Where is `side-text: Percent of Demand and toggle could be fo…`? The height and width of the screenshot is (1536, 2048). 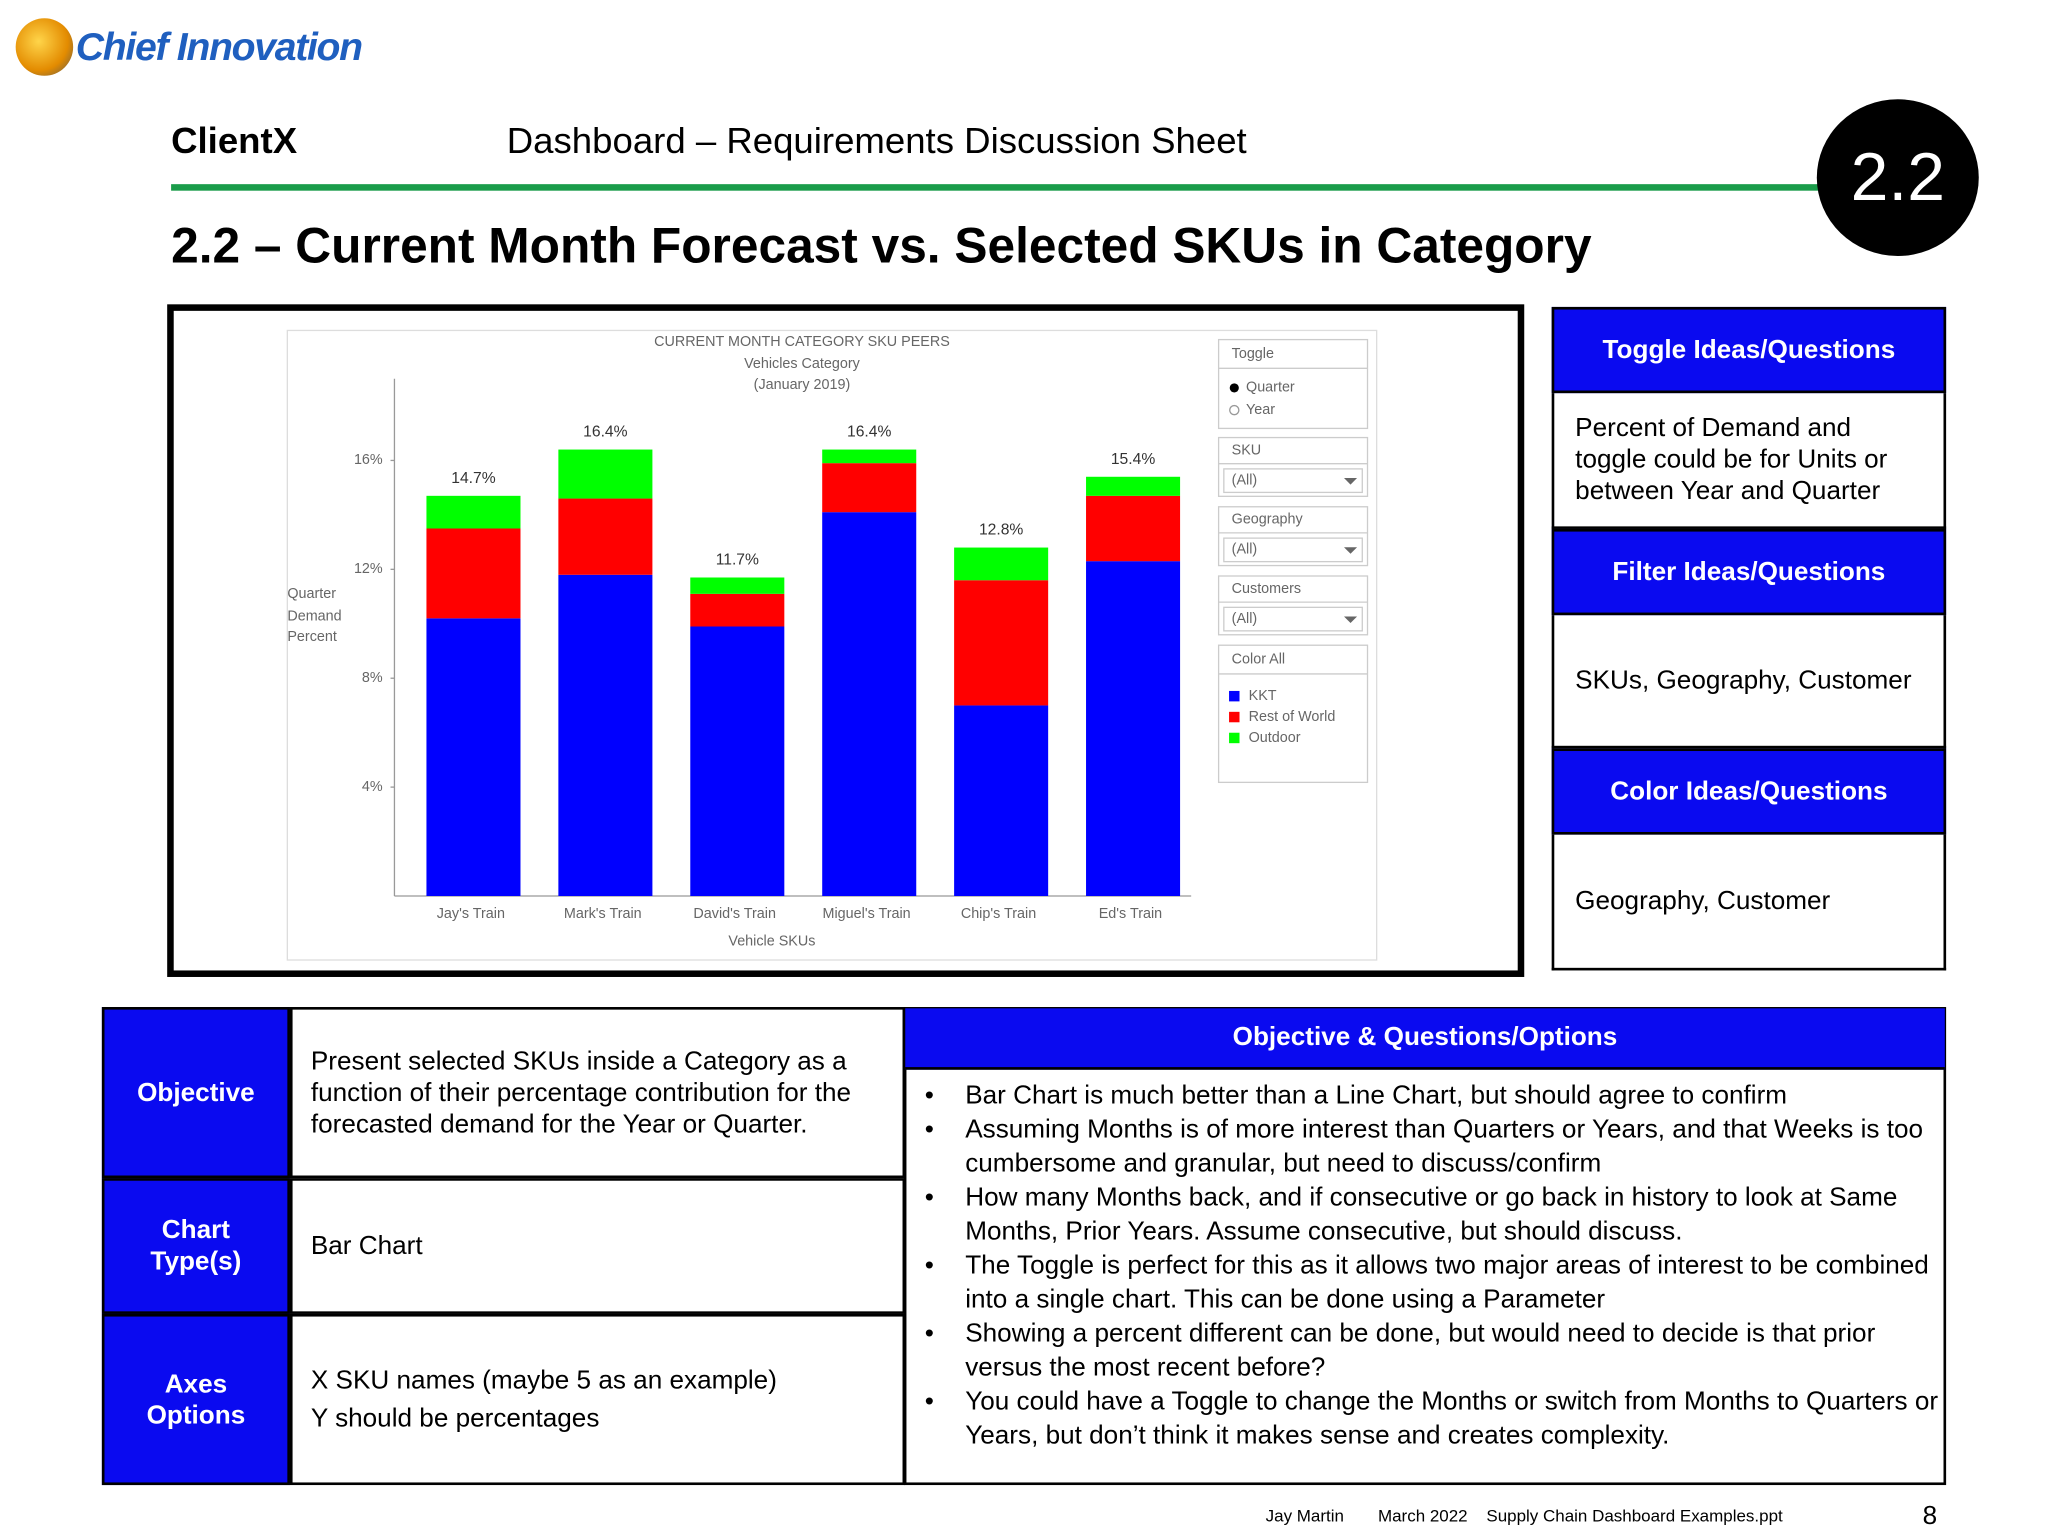
side-text: Percent of Demand and toggle could be fo… is located at coordinates (1731, 460).